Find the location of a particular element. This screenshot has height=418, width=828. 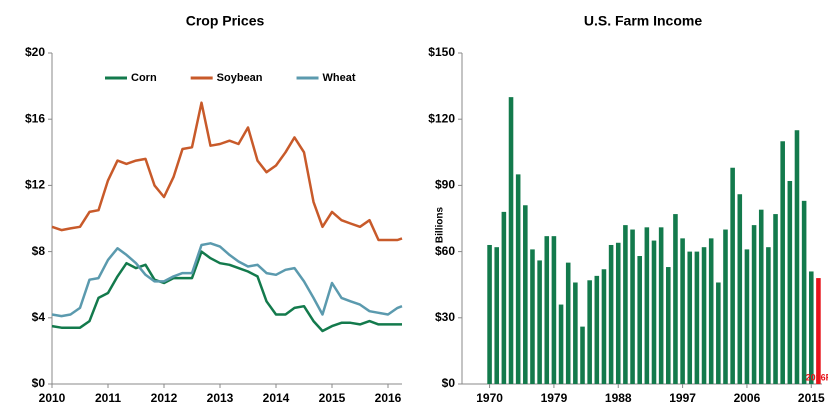

x-tick-label: 1997 is located at coordinates (682, 398).